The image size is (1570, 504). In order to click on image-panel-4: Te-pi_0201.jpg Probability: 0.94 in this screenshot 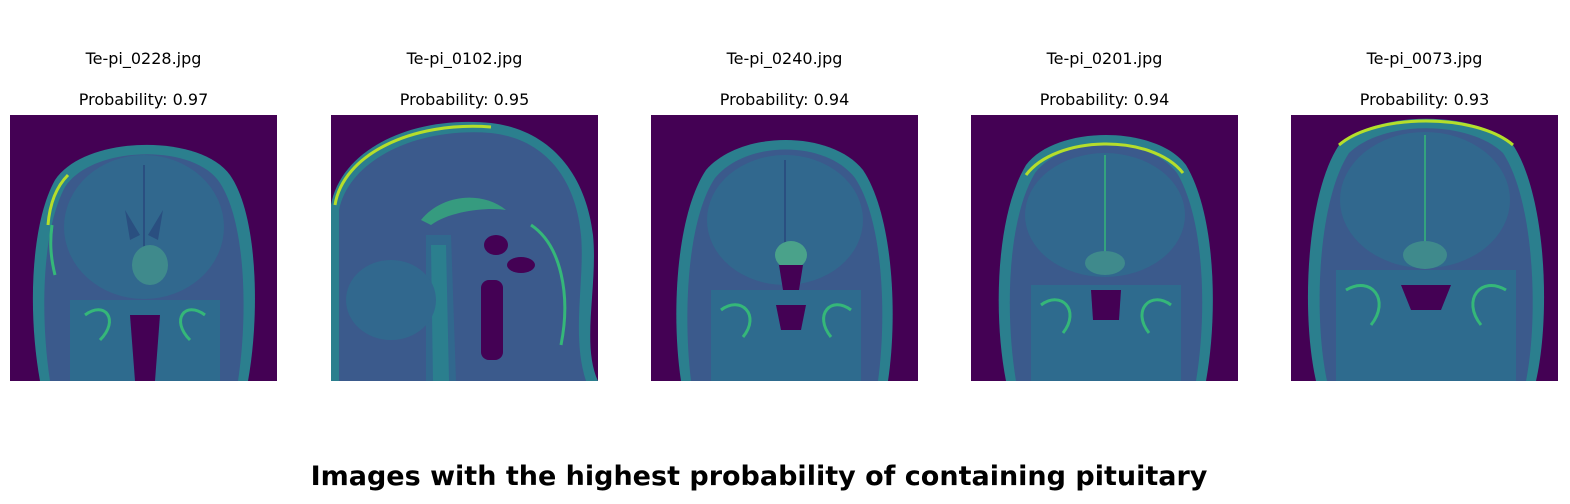, I will do `click(1104, 200)`.